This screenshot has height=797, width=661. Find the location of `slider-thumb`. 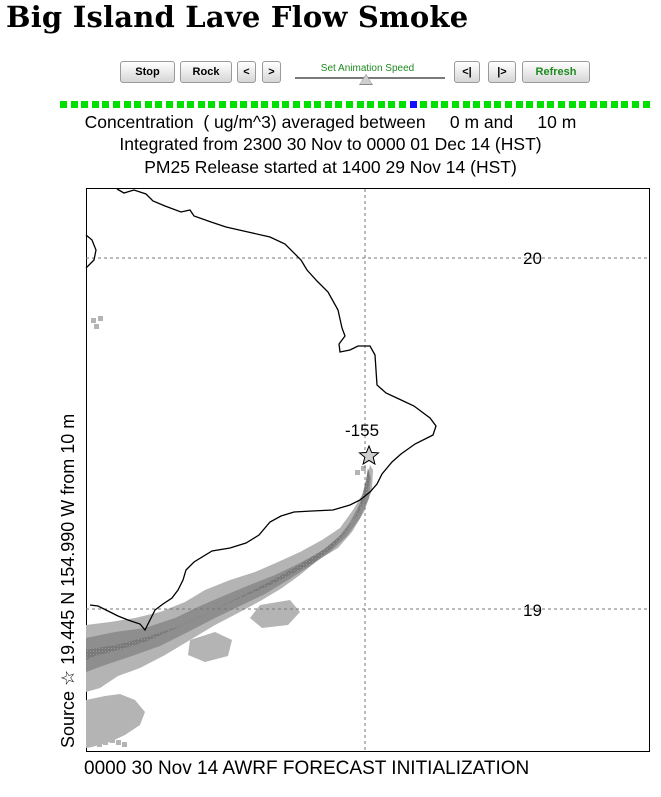

slider-thumb is located at coordinates (365, 79).